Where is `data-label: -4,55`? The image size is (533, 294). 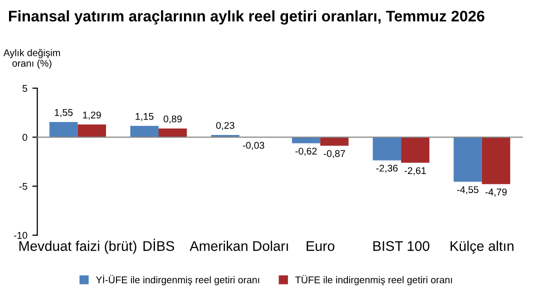 data-label: -4,55 is located at coordinates (467, 190).